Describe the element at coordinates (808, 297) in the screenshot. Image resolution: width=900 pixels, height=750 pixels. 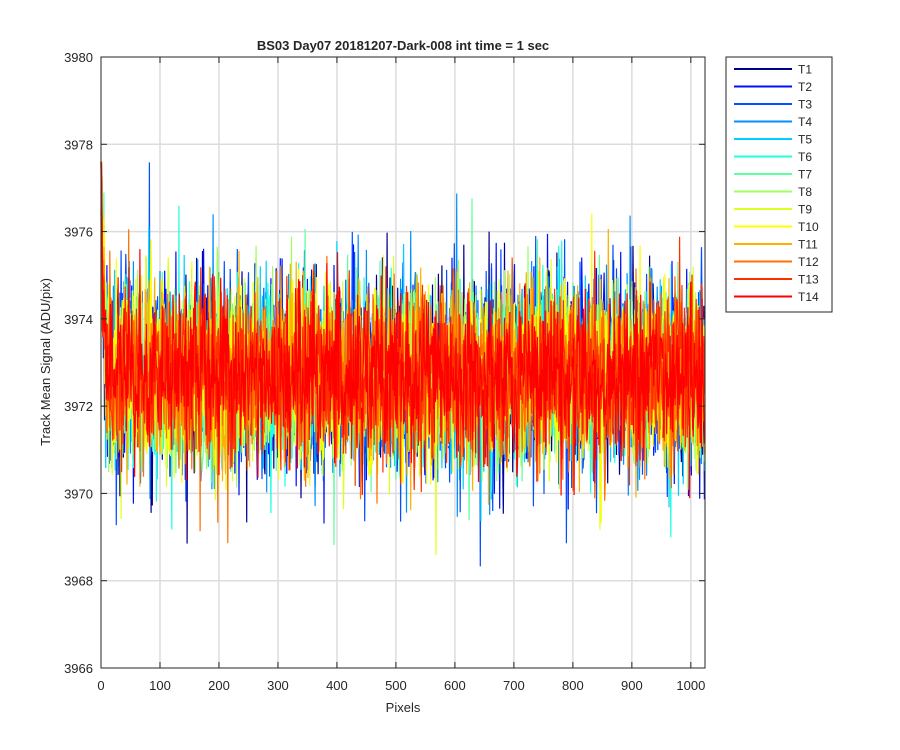
I see `legend-label: T14` at that location.